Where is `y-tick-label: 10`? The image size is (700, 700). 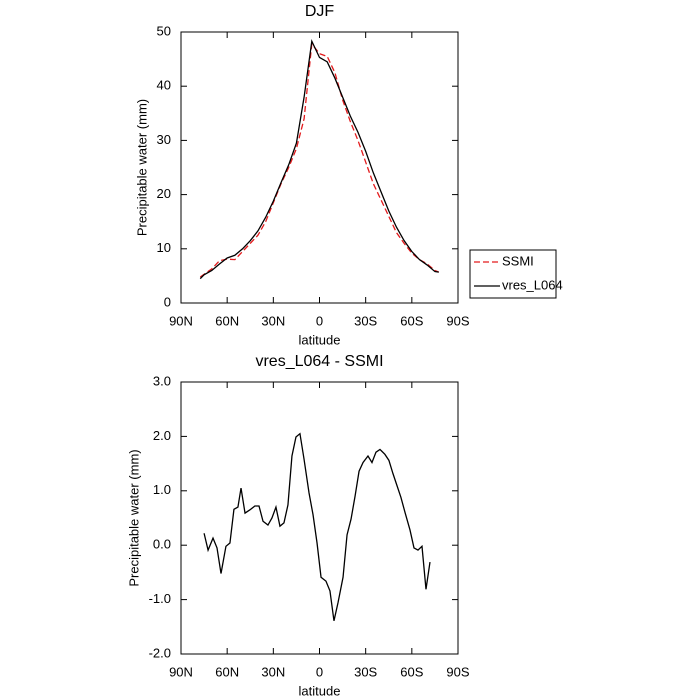
y-tick-label: 10 is located at coordinates (164, 247).